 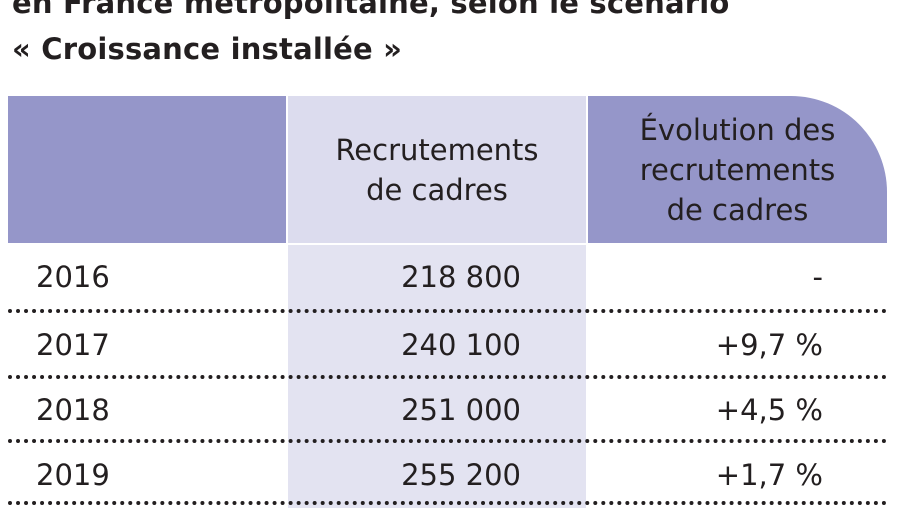 I want to click on row-recruitments: 255 200, so click(x=461, y=475).